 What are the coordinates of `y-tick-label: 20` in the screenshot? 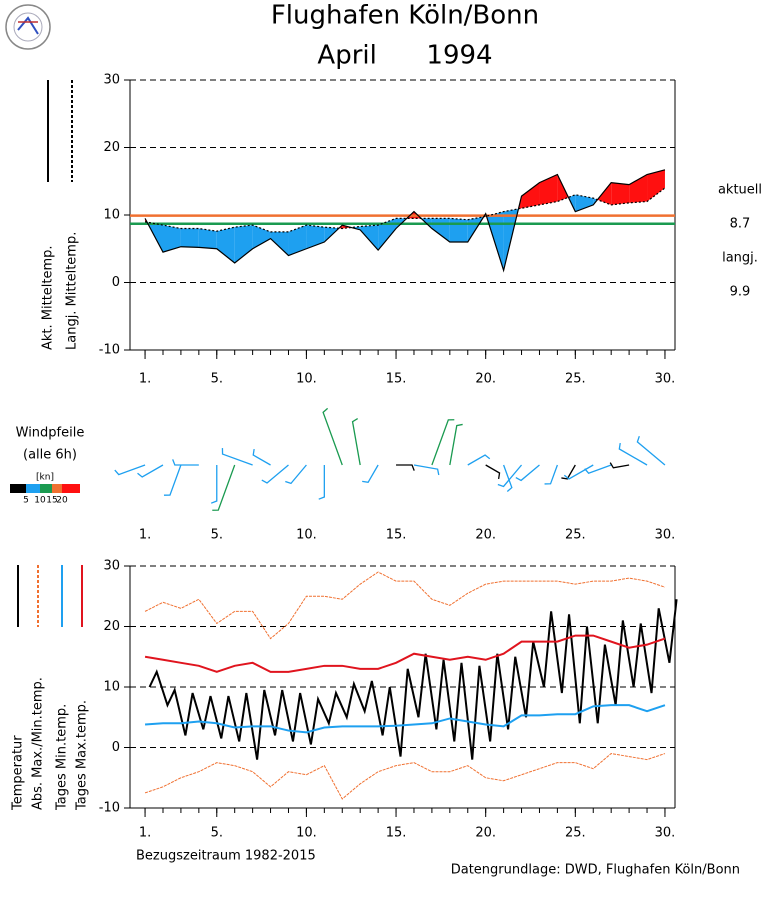 It's located at (111, 626).